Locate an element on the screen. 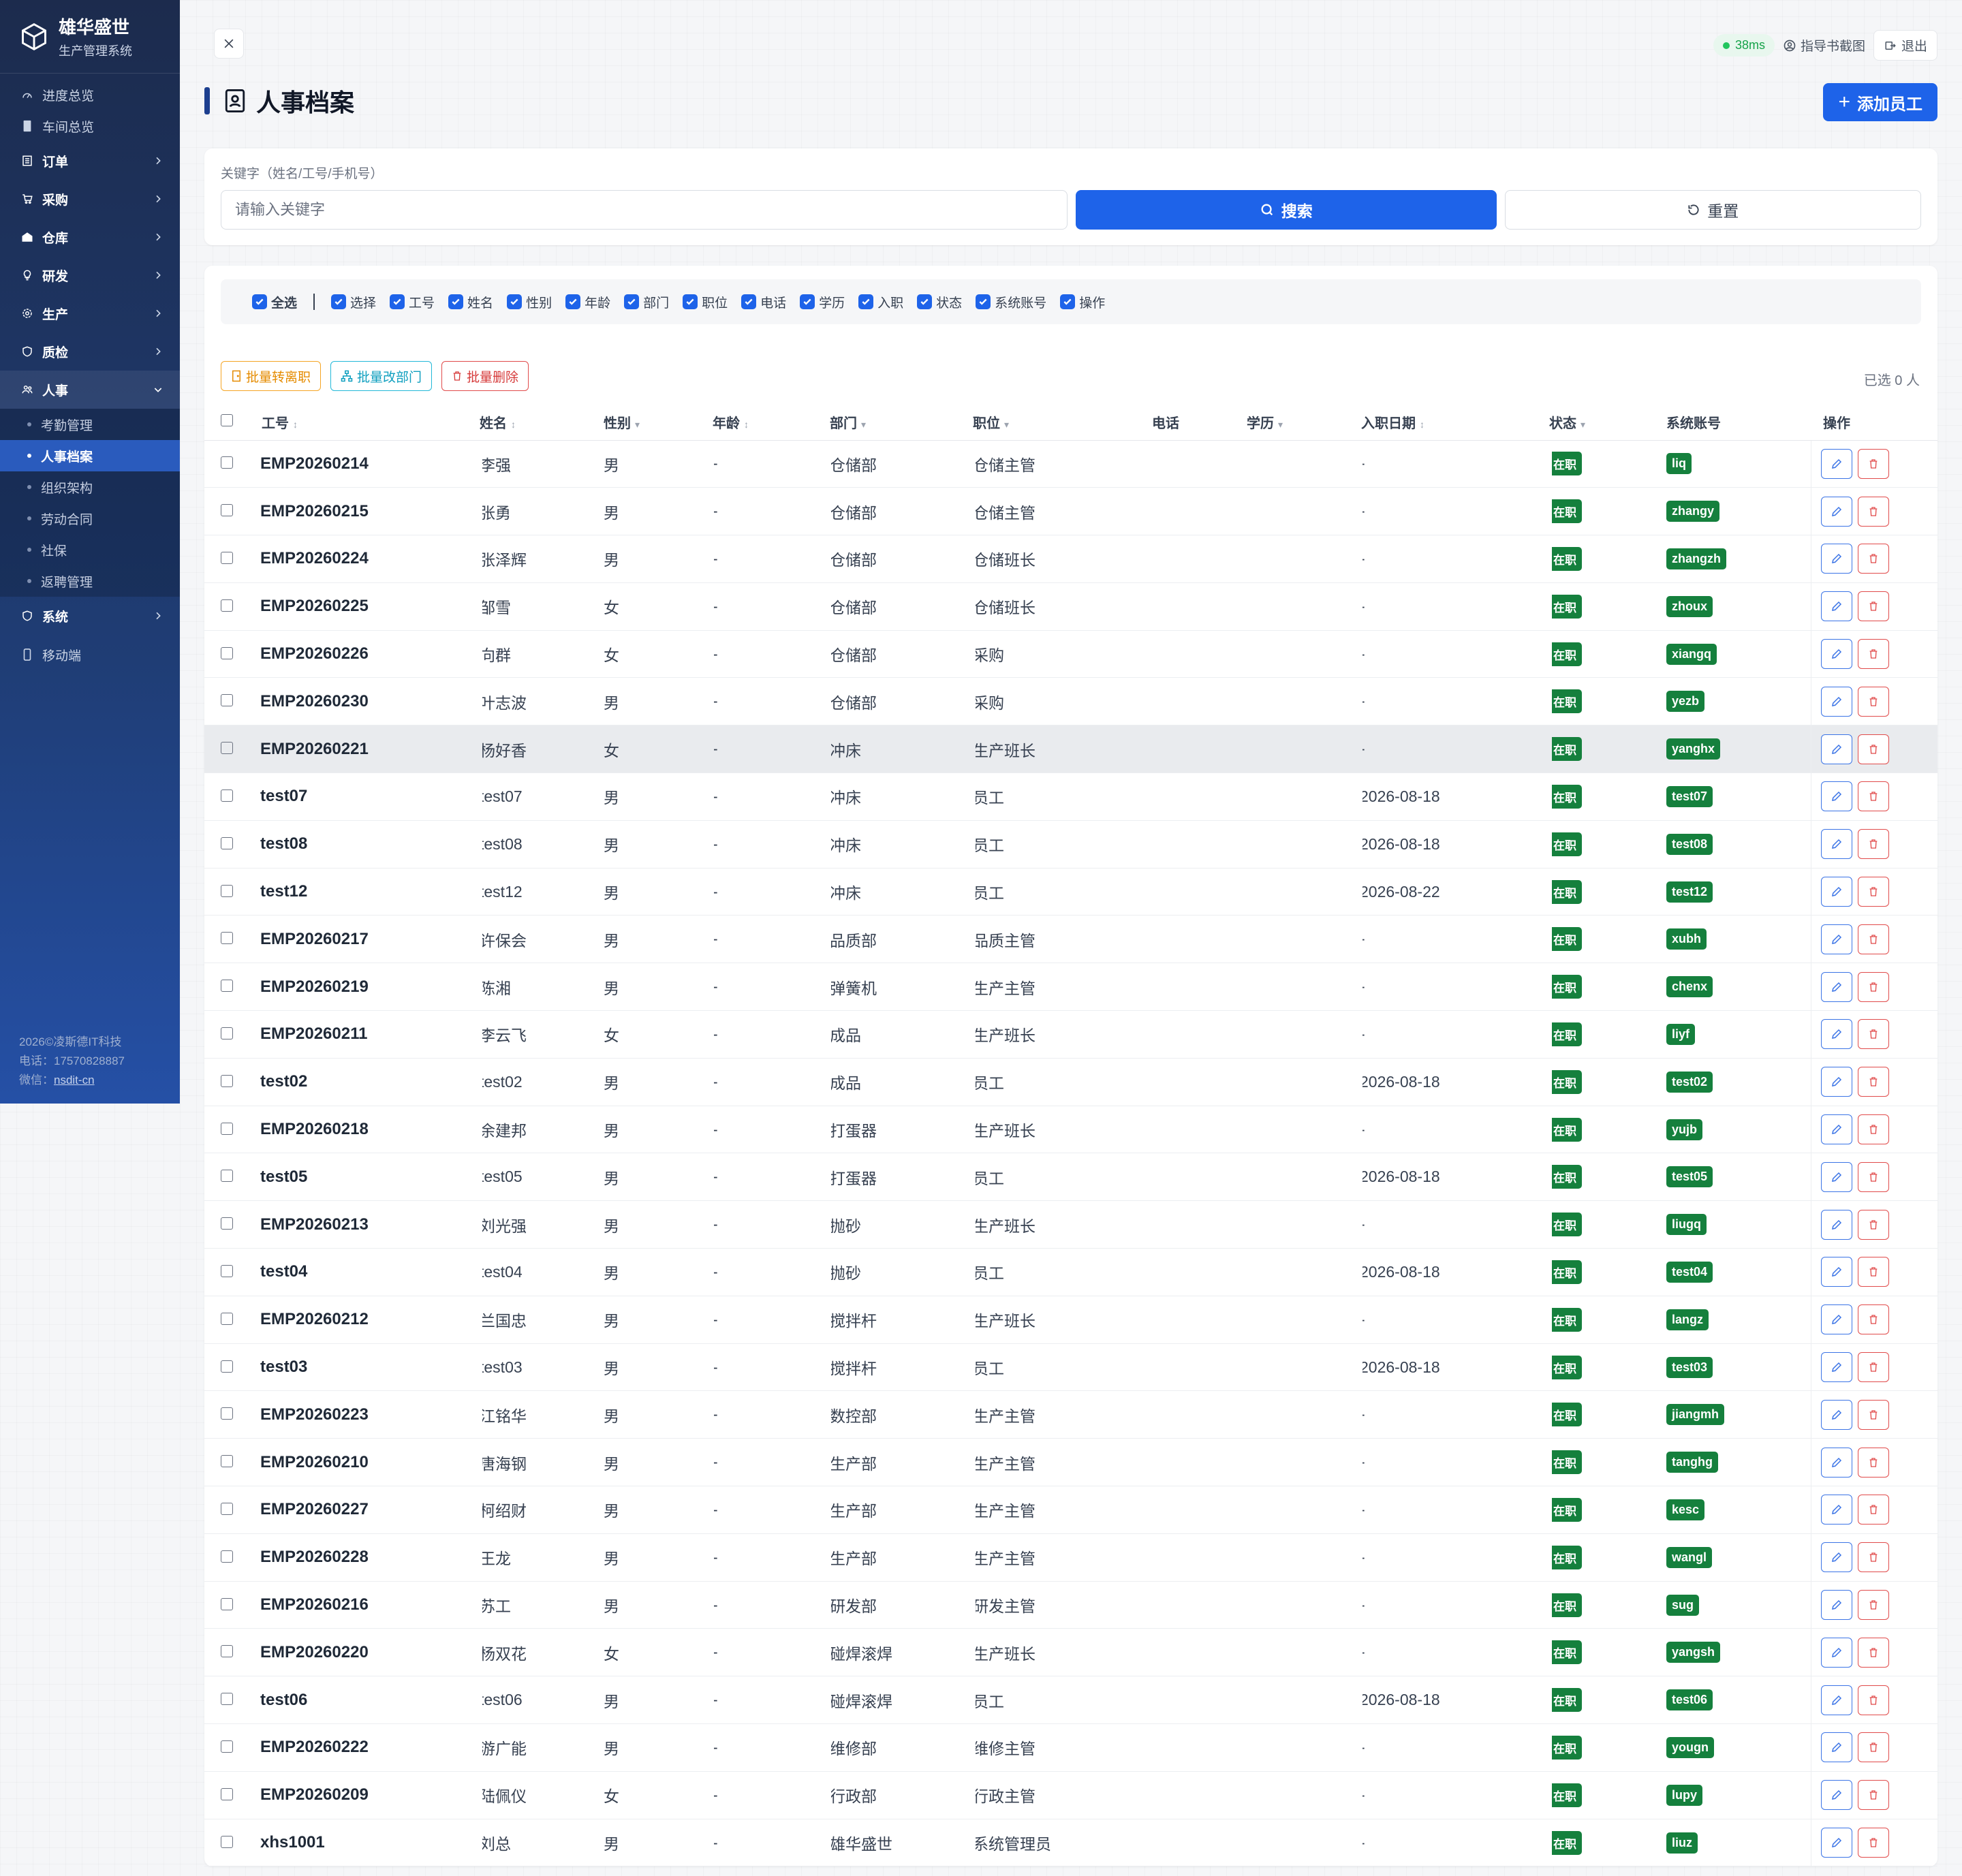  table-row: EMP20260214 李强 男 - 仓储部 仓储主管 - 在职 liq is located at coordinates (1070, 464).